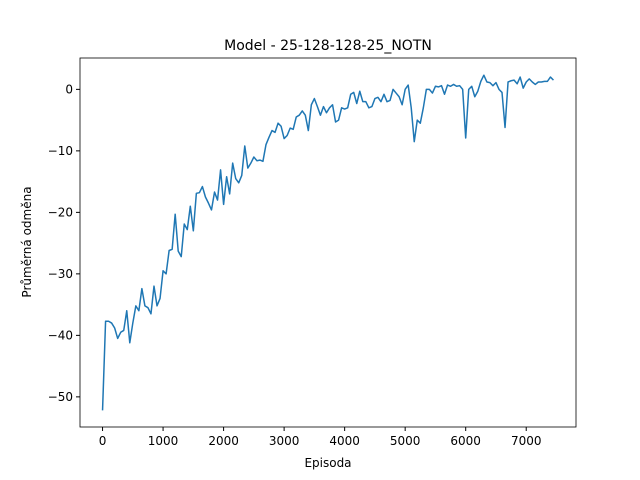  I want to click on y-tick-label: 0, so click(69, 89).